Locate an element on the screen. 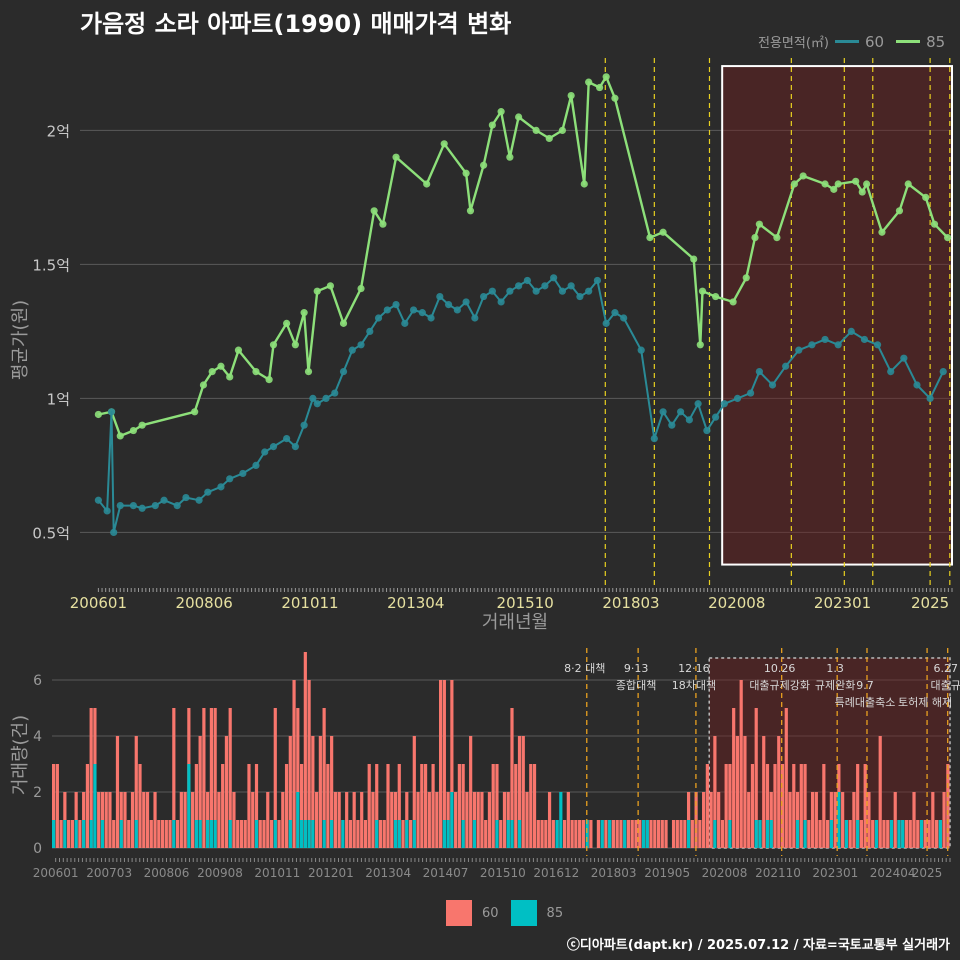 The image size is (960, 960). volume-x-tick-label: 201803 is located at coordinates (614, 873).